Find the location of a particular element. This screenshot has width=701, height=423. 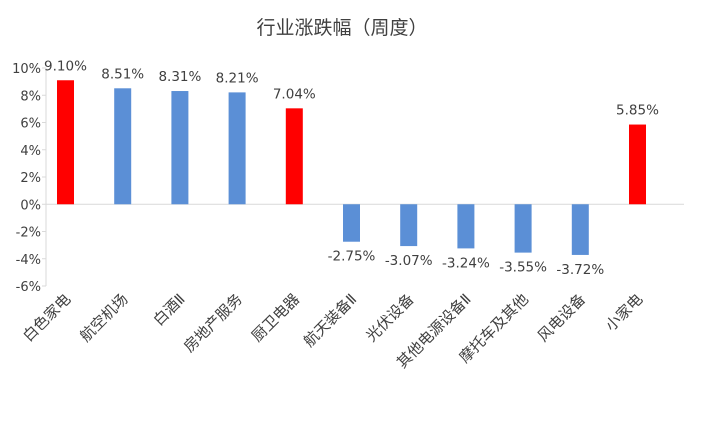

data-label: 9.10% is located at coordinates (65, 66).